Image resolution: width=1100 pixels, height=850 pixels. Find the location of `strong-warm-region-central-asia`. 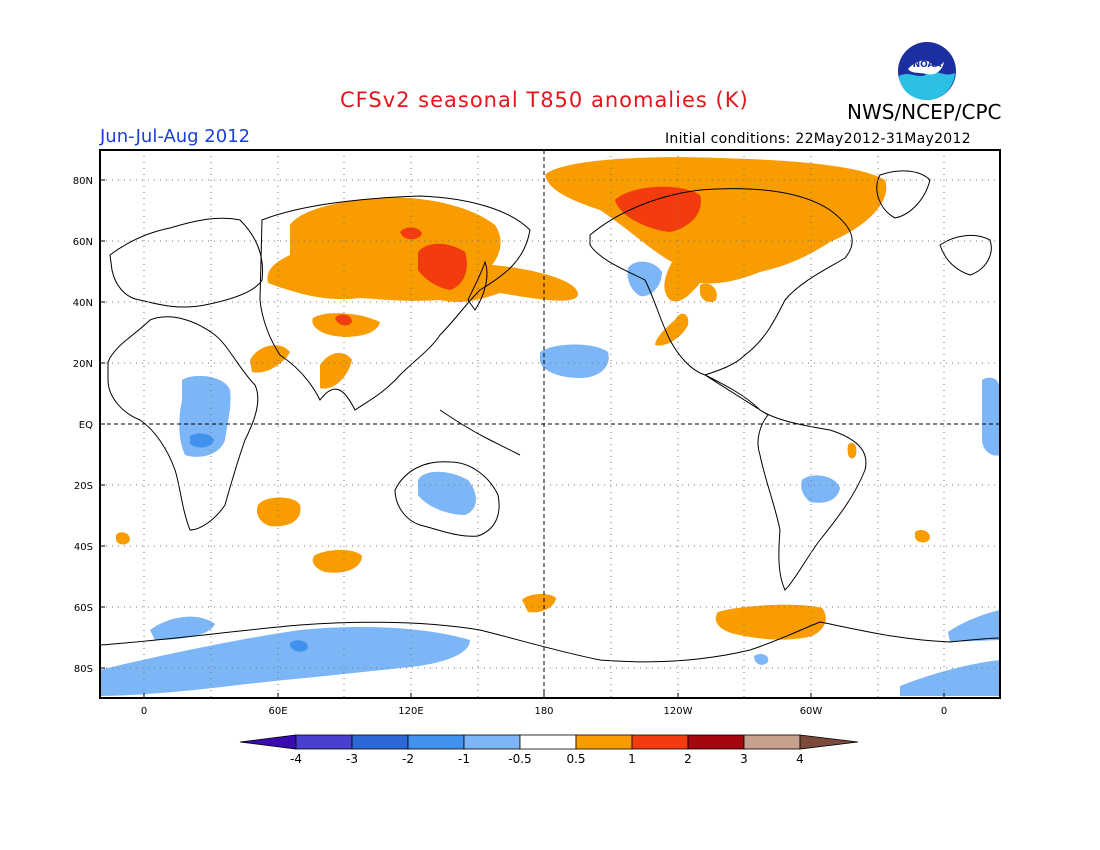

strong-warm-region-central-asia is located at coordinates (343, 320).